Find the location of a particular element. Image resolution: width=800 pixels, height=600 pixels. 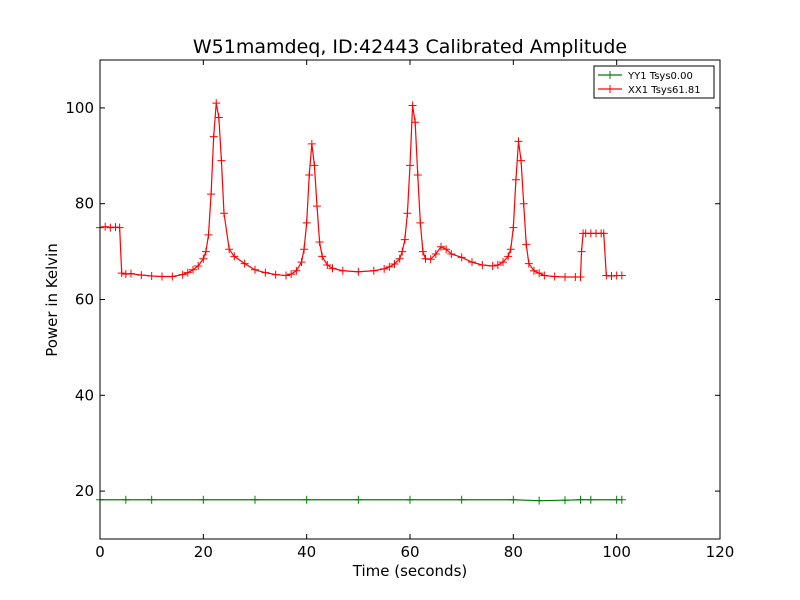

series-line is located at coordinates (361, 500).